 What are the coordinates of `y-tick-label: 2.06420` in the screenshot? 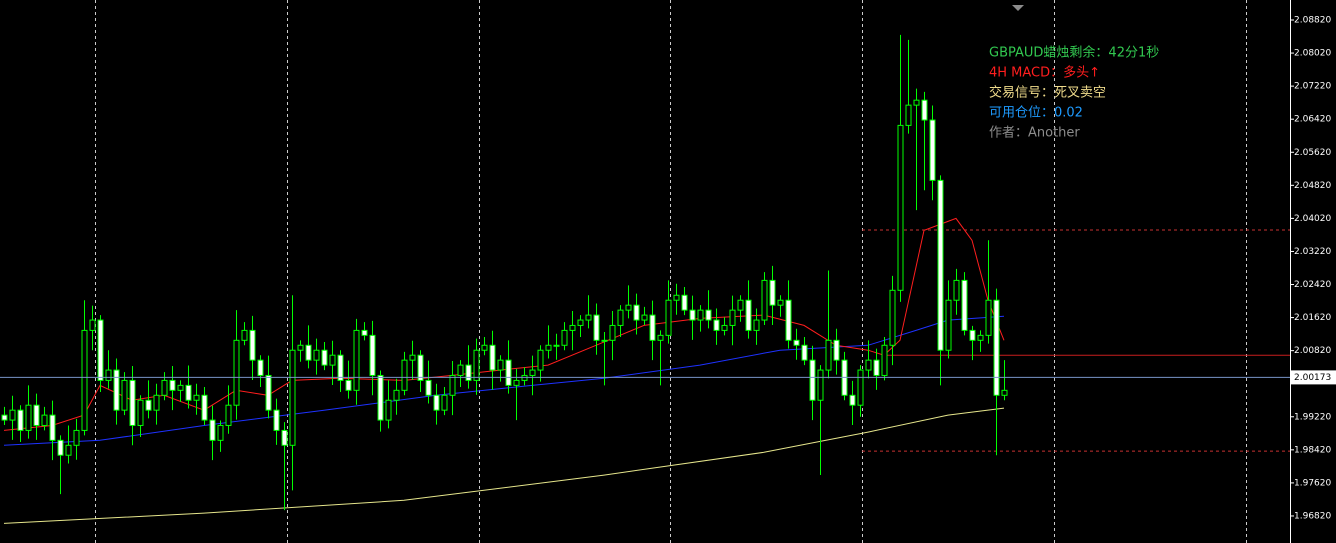 It's located at (1312, 120).